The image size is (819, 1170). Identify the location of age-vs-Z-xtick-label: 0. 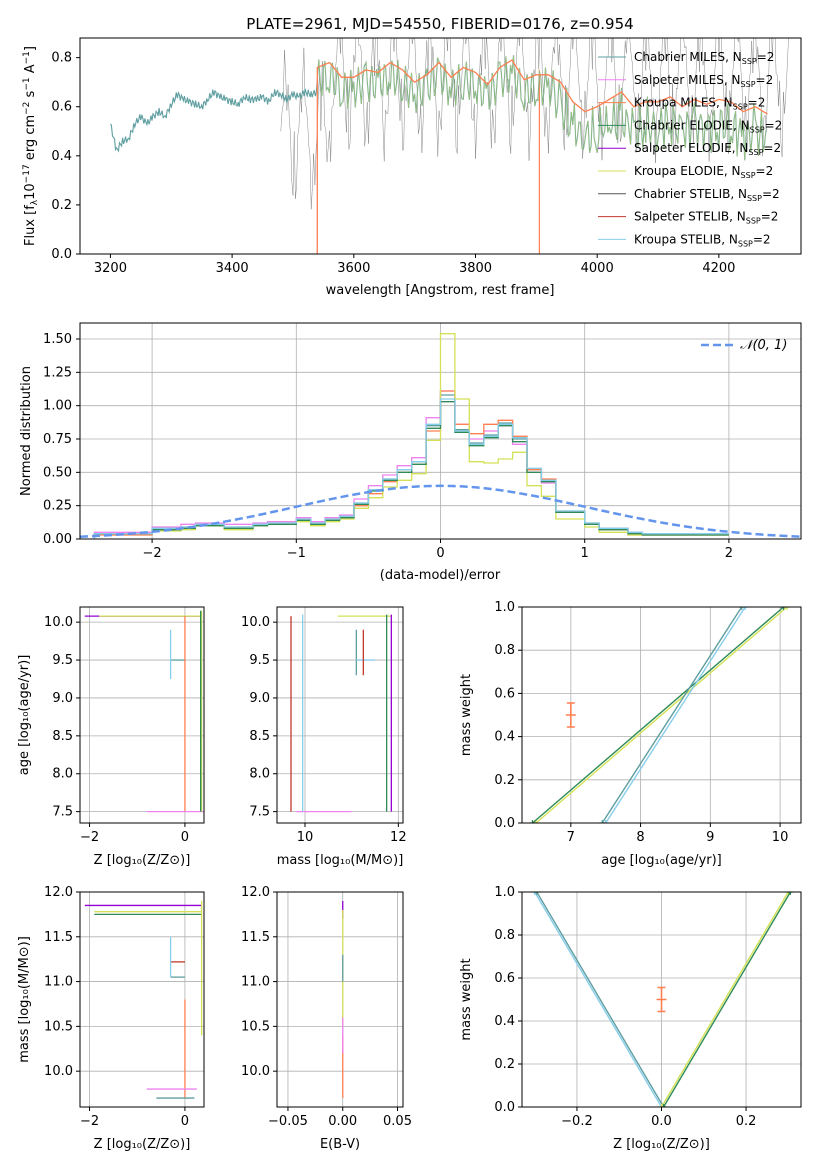
(185, 837).